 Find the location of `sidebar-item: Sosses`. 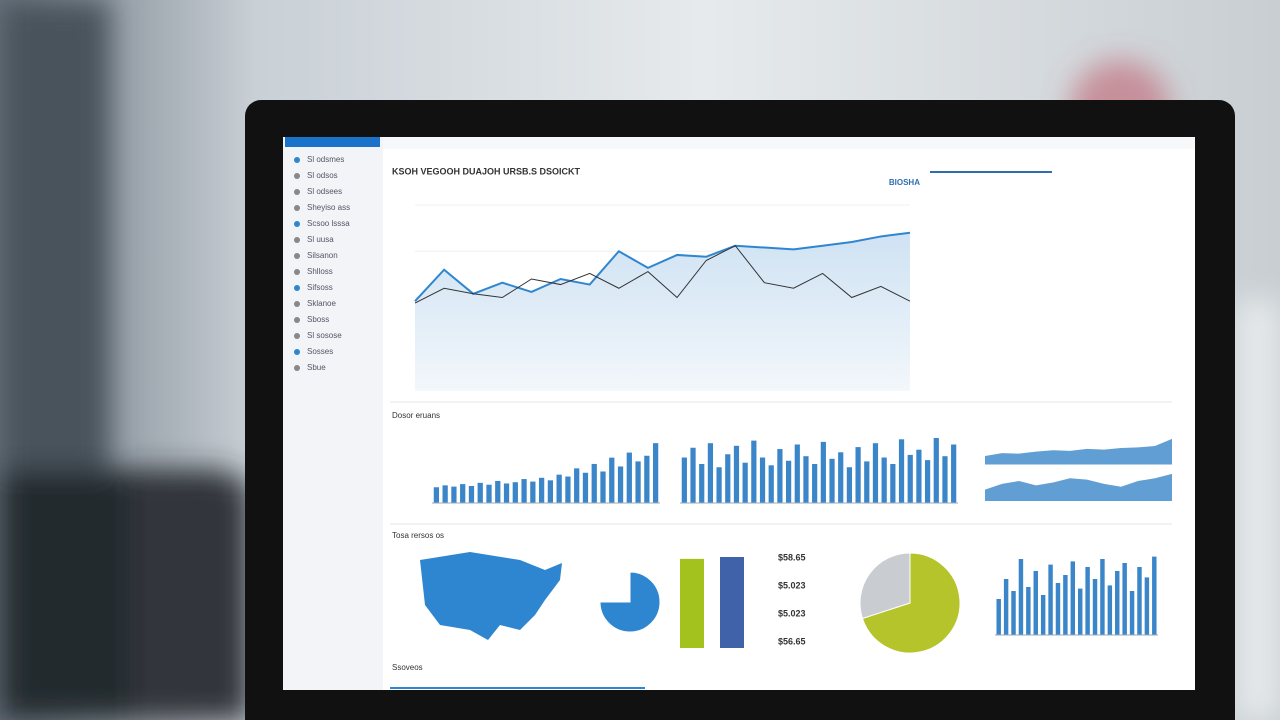

sidebar-item: Sosses is located at coordinates (320, 351).